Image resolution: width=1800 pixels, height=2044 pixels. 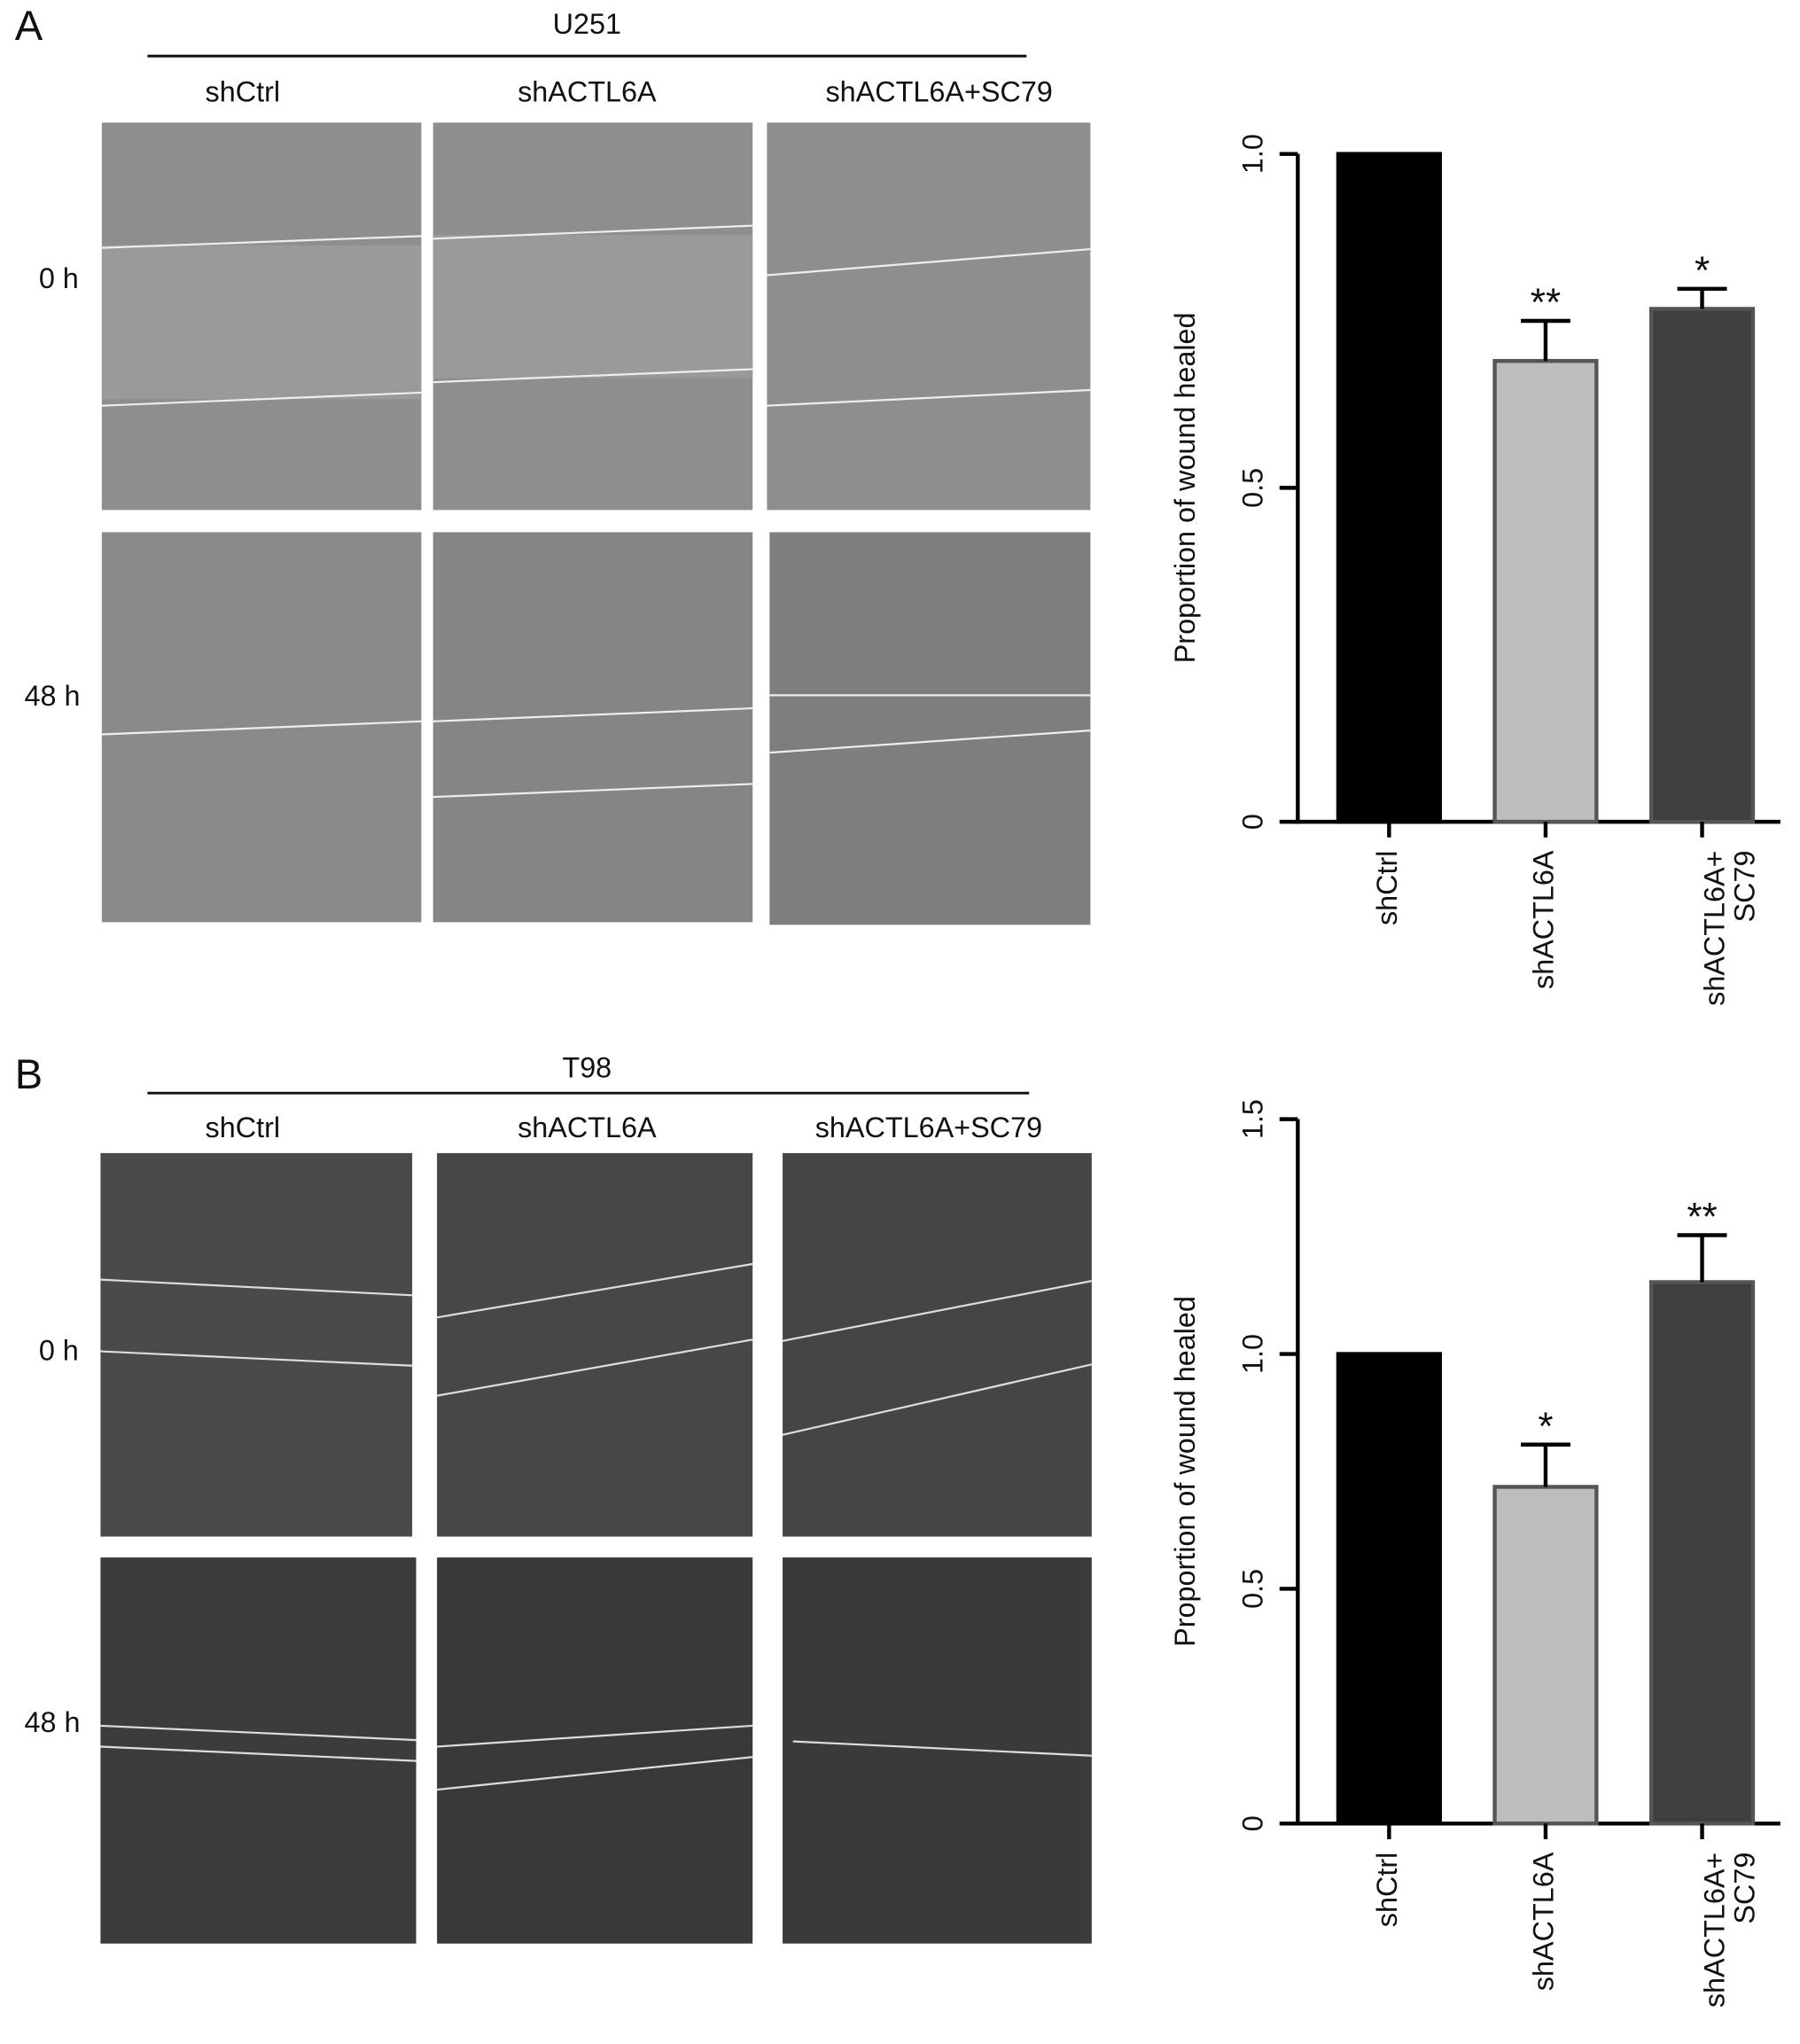 What do you see at coordinates (1252, 1119) in the screenshot?
I see `y-tick-label: 1.5` at bounding box center [1252, 1119].